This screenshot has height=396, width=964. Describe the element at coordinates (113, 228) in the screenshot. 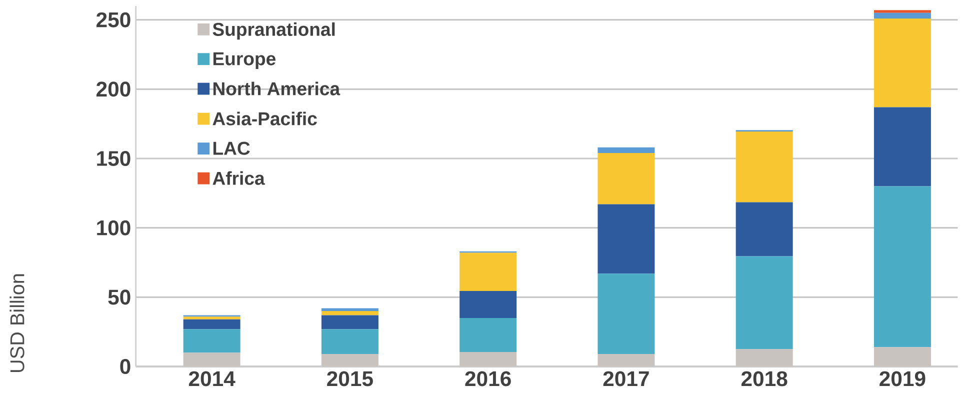

I see `y-tick-label: 100` at that location.